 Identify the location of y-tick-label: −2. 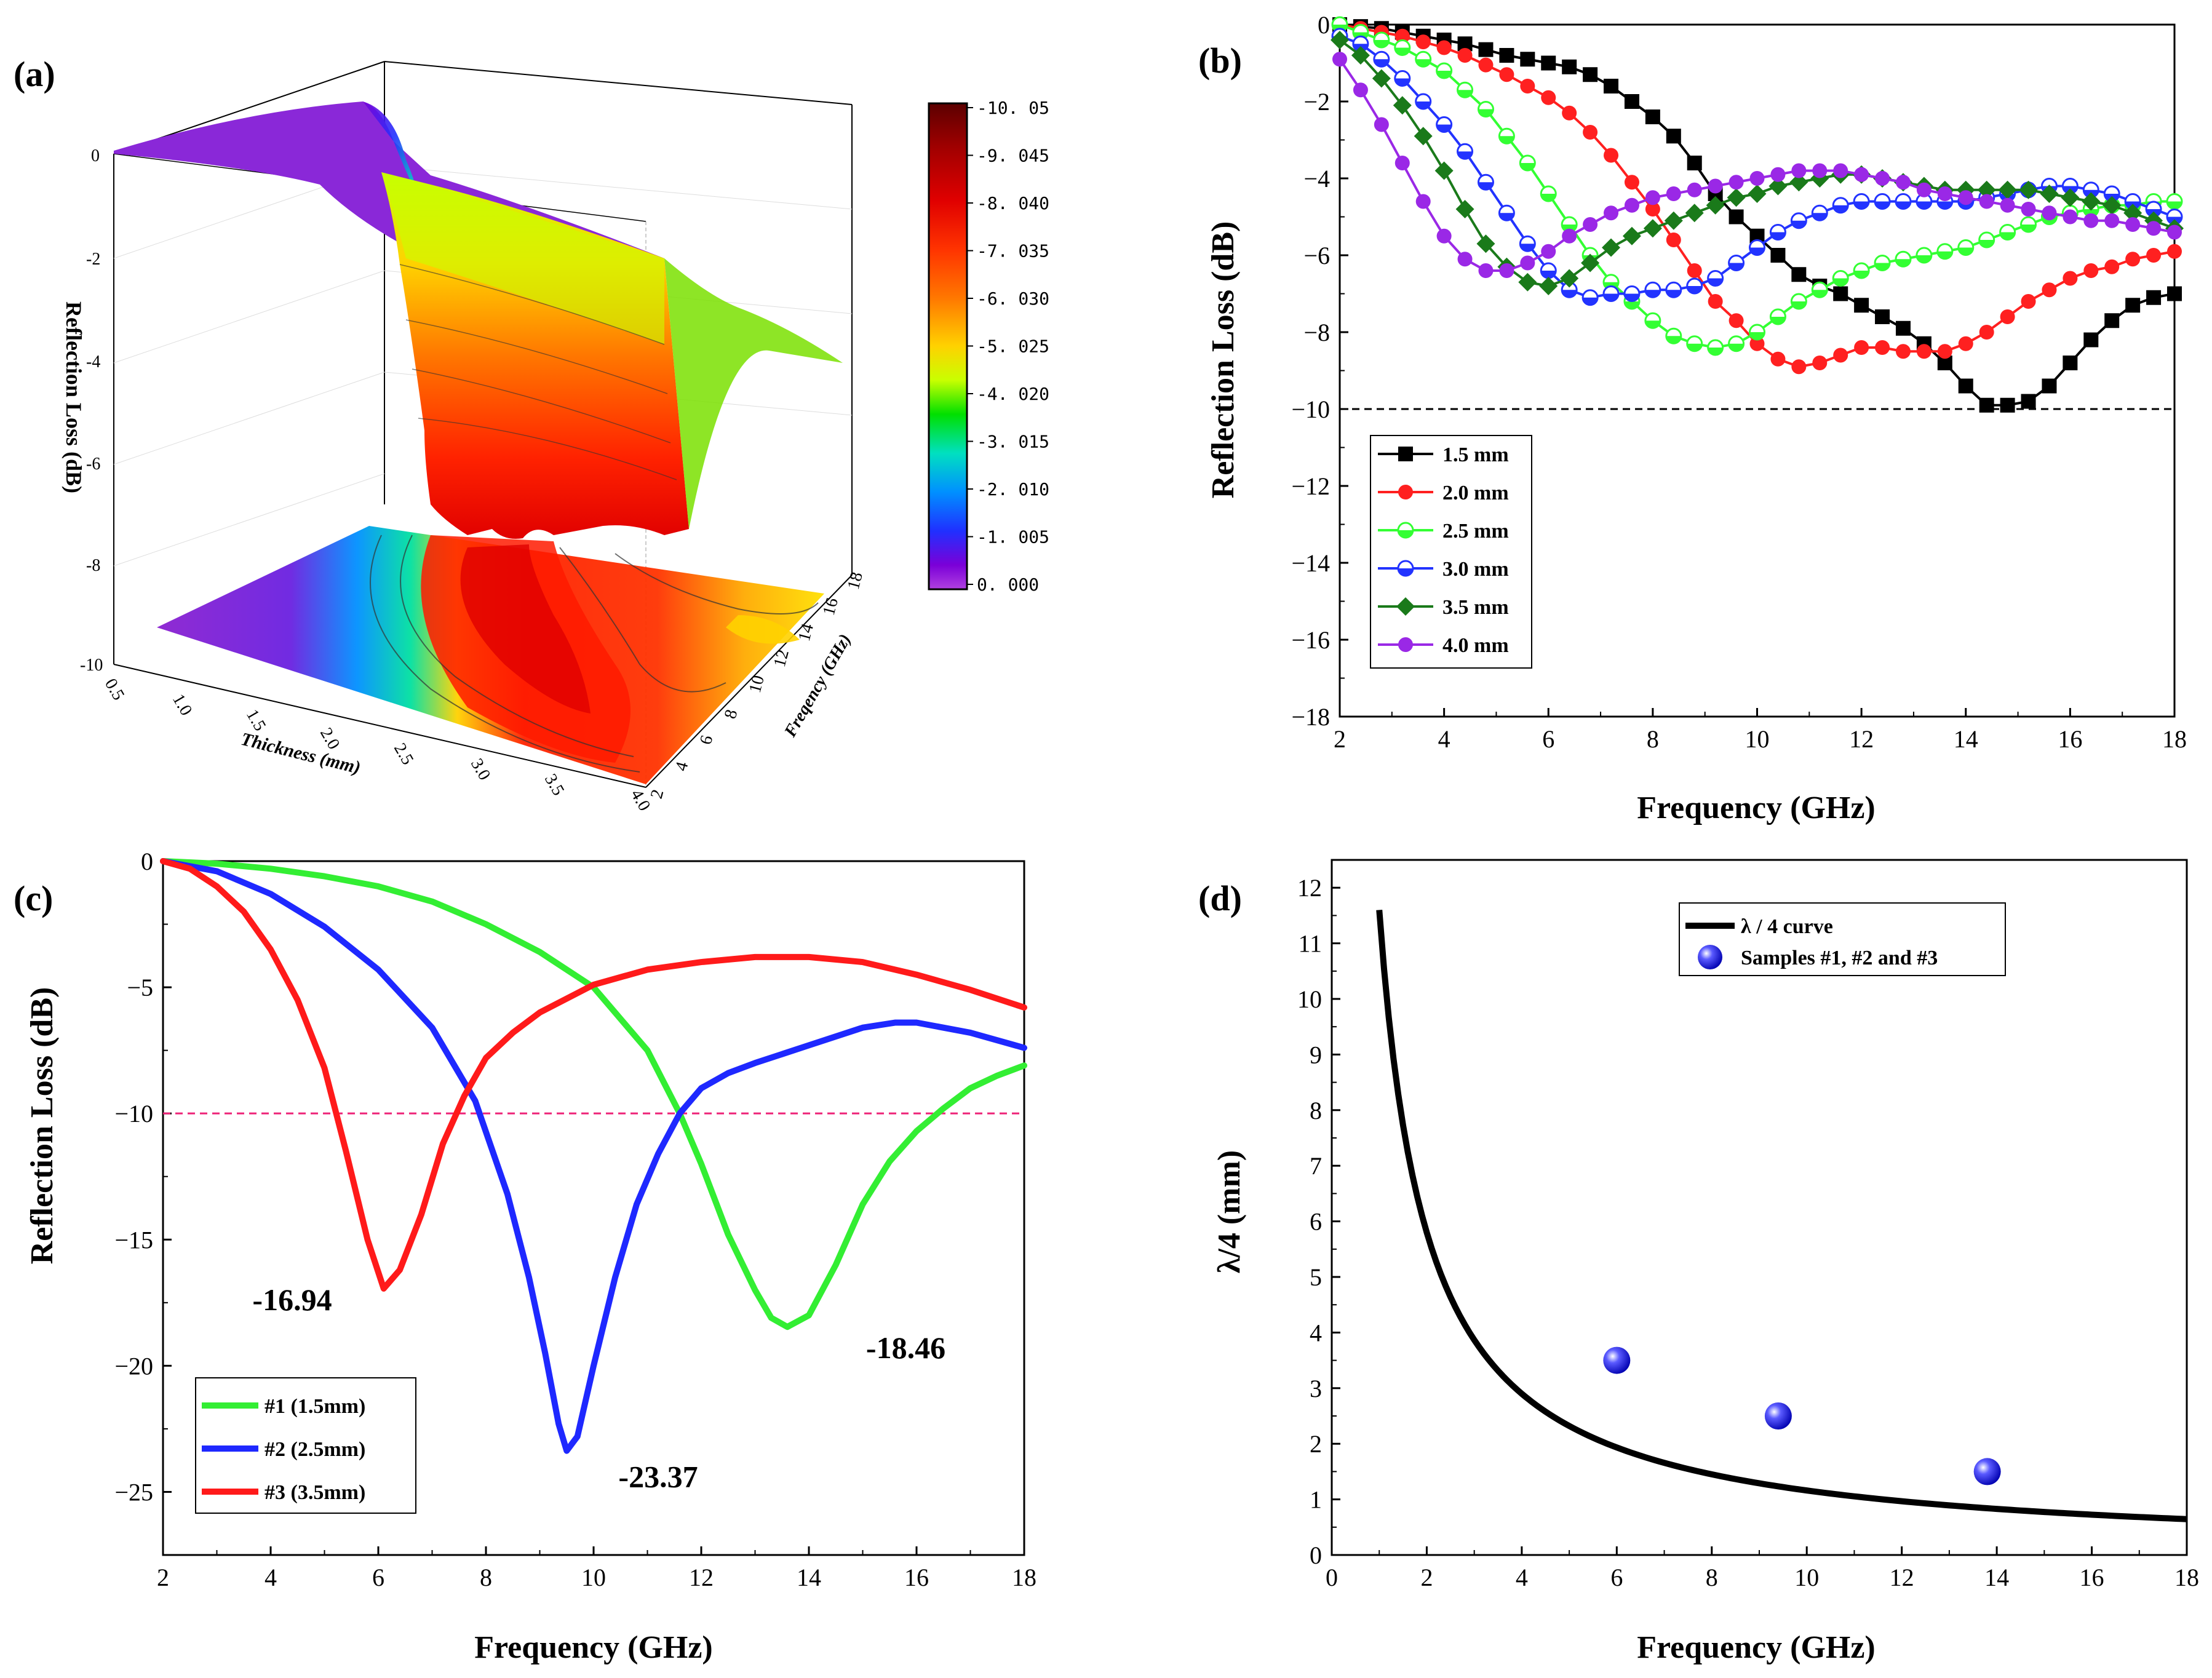
(1316, 102).